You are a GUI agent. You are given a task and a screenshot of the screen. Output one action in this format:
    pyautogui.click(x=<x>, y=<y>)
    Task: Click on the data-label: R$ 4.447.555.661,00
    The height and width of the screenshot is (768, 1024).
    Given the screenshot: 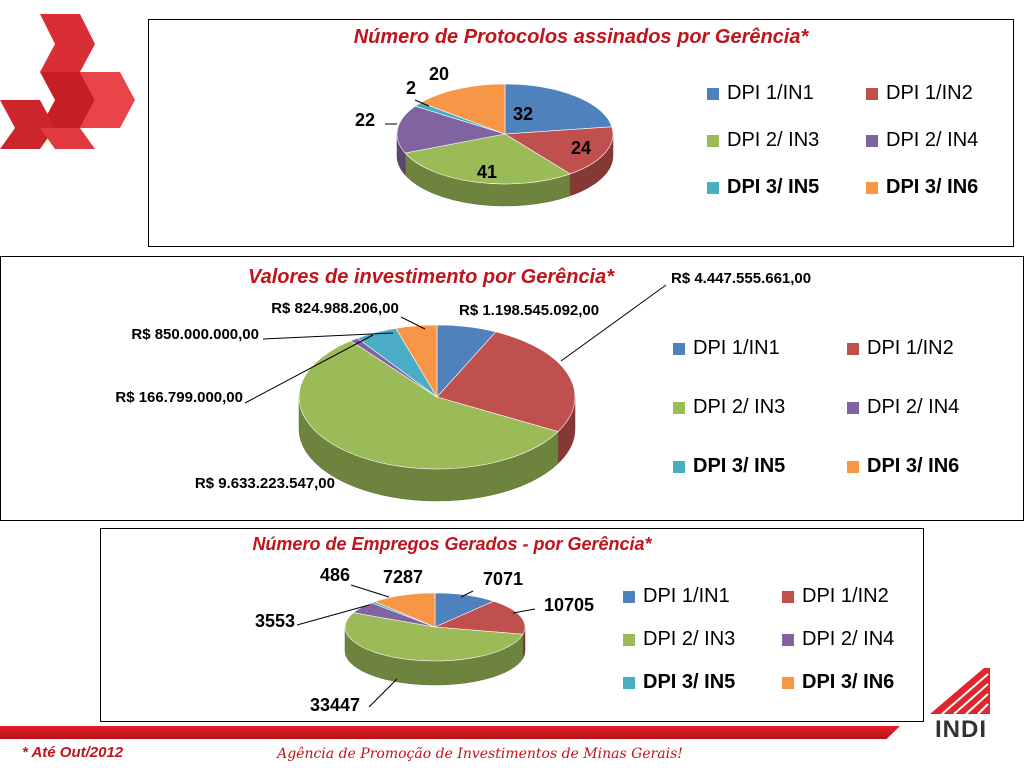 What is the action you would take?
    pyautogui.click(x=741, y=278)
    